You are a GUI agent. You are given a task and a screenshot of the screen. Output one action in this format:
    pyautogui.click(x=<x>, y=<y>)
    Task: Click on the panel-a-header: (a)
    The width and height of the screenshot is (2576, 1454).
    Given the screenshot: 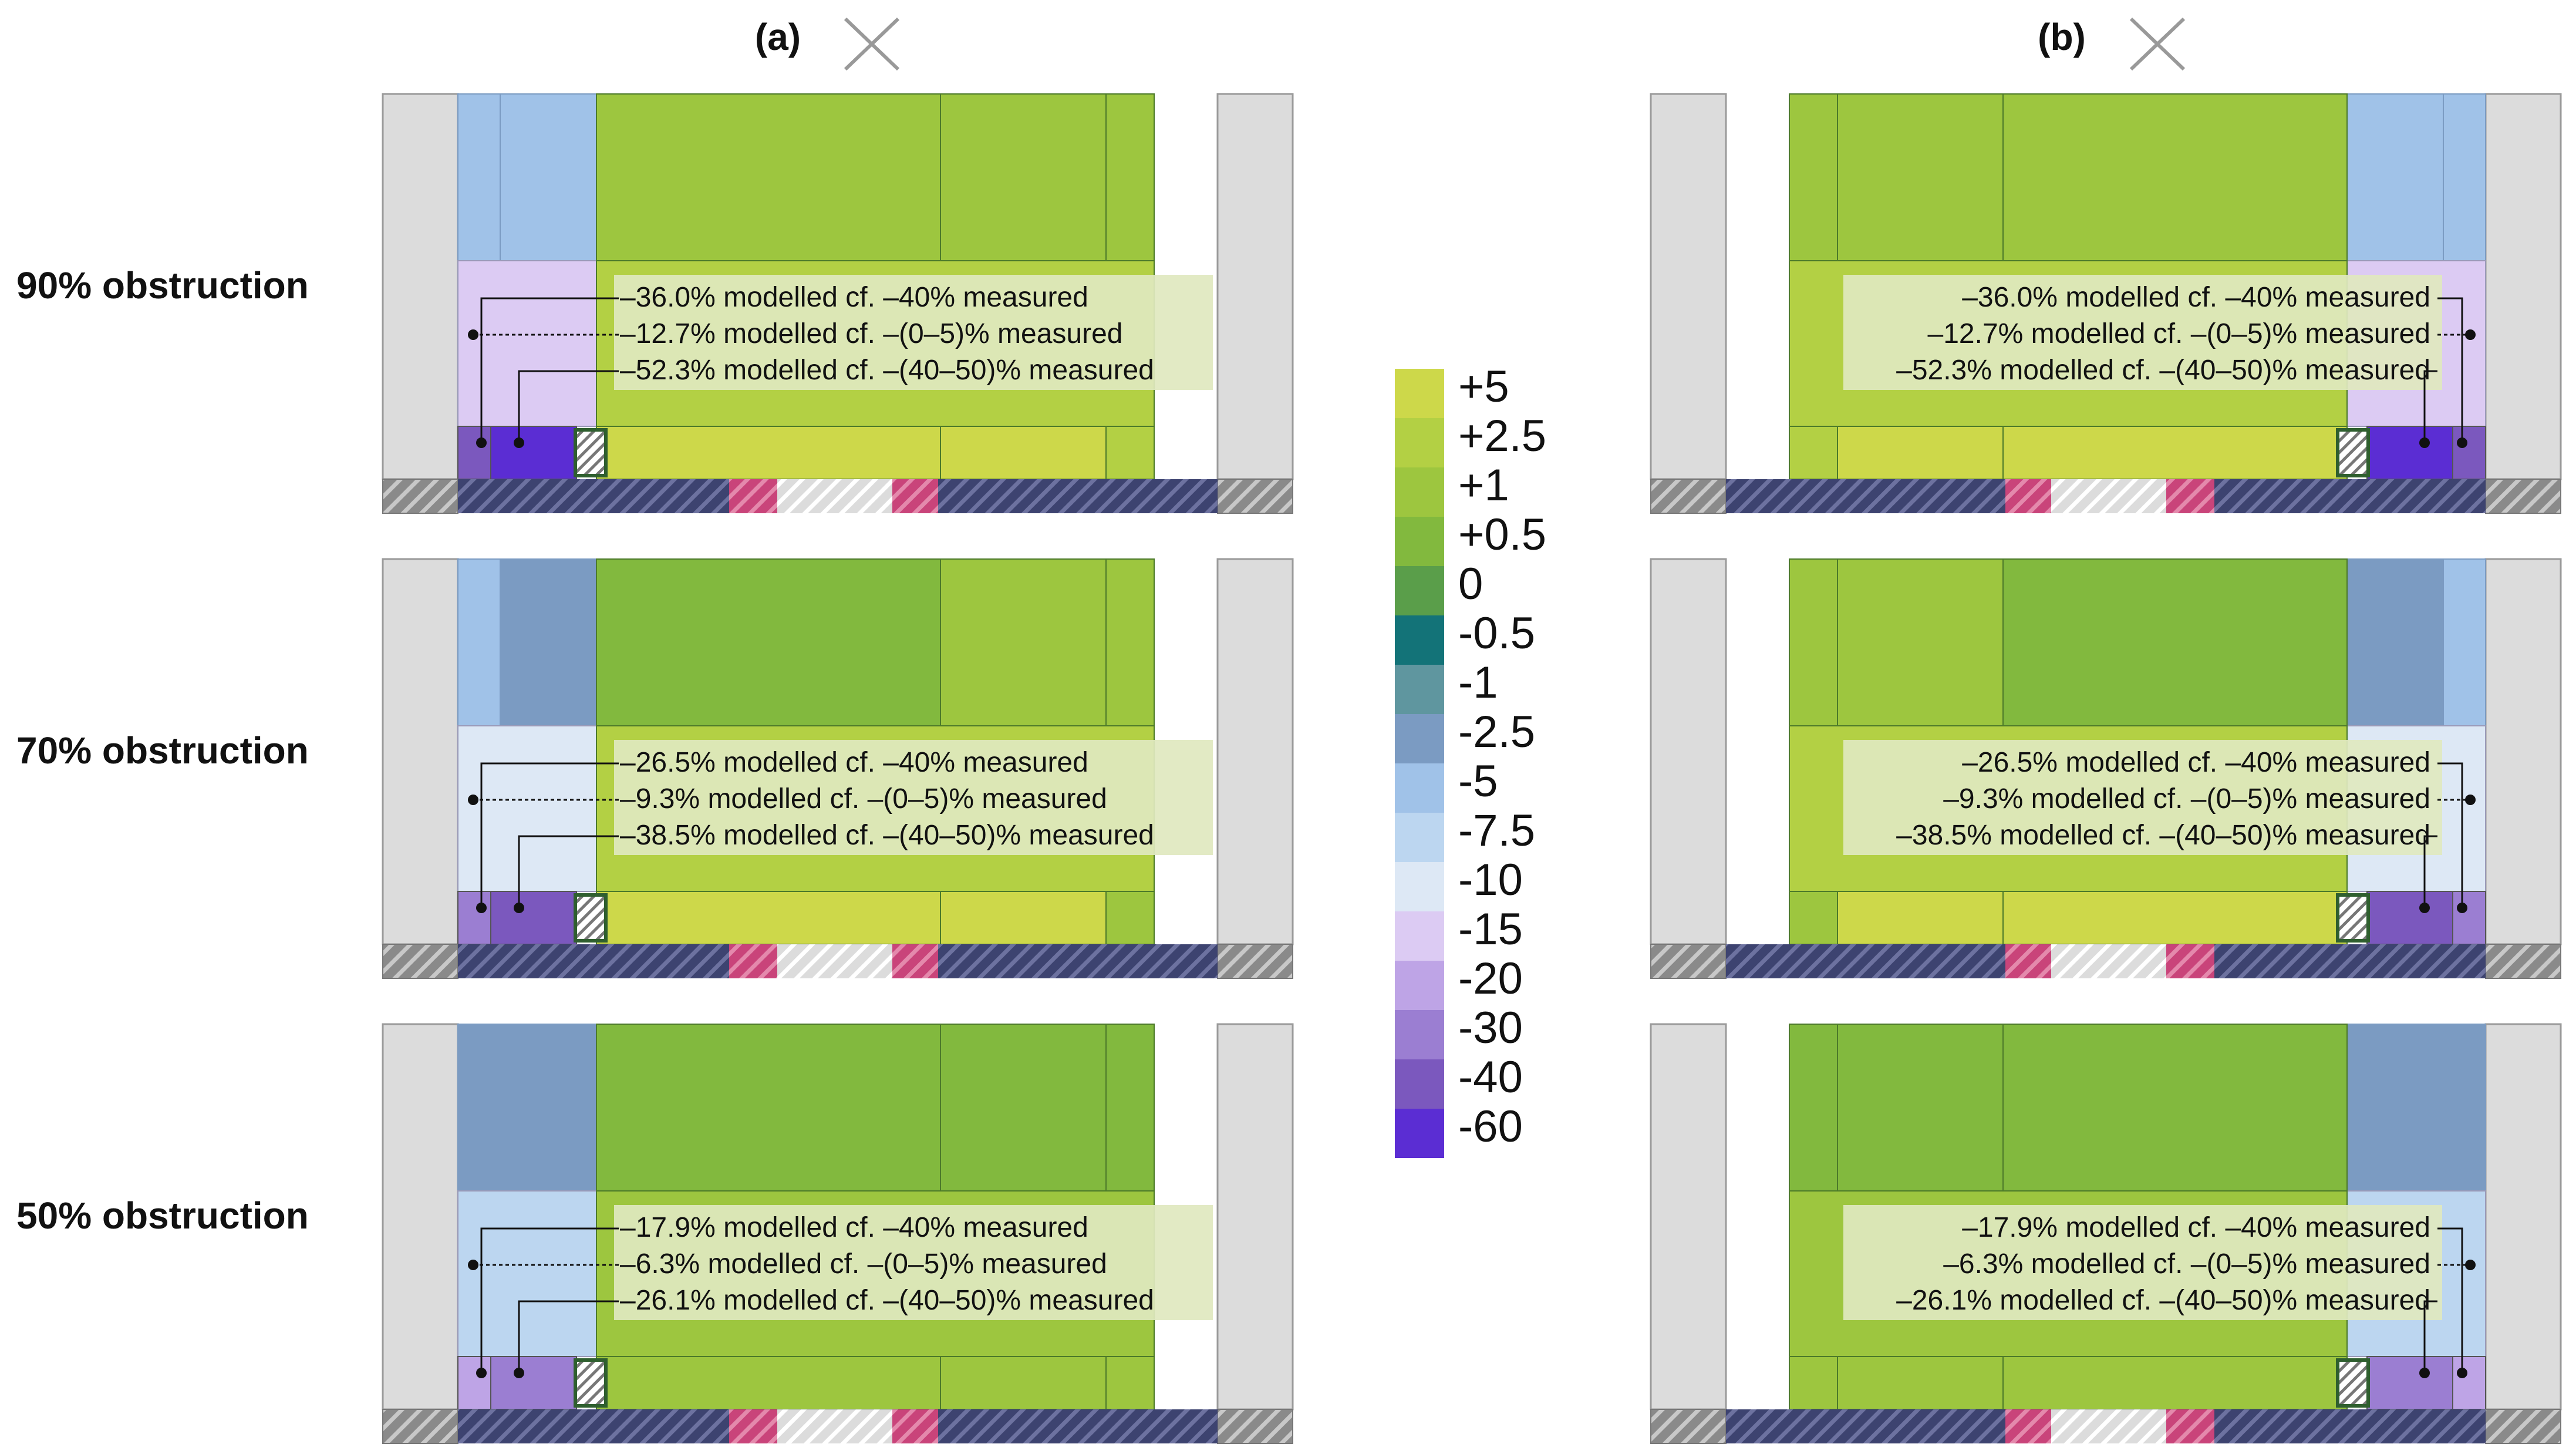 What is the action you would take?
    pyautogui.click(x=827, y=43)
    